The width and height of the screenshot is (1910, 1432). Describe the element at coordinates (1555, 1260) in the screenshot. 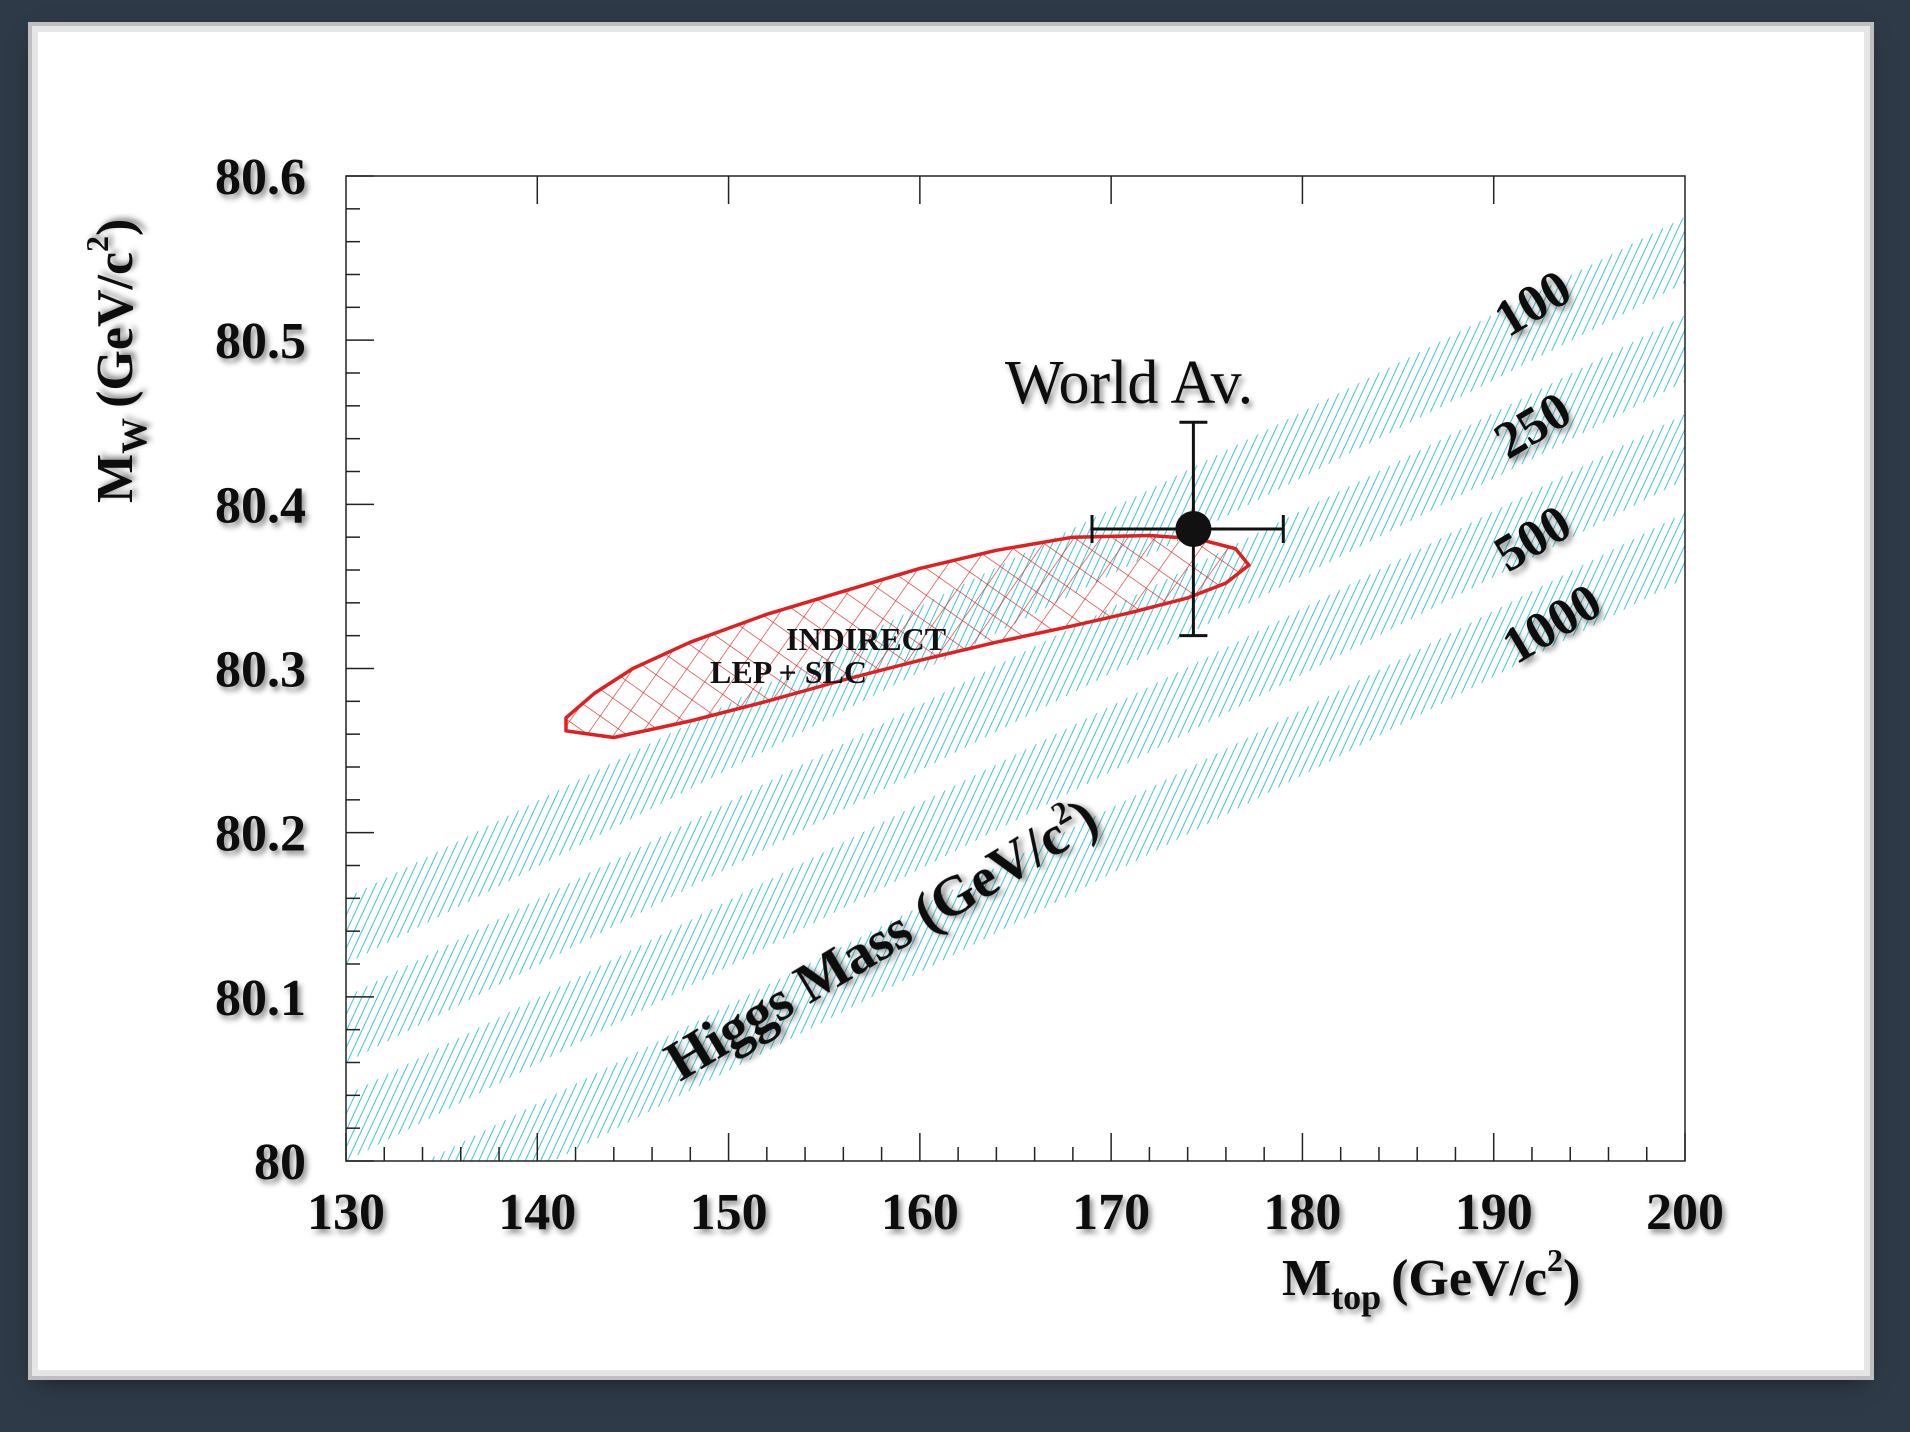

I see `x-axis-title-sup: 2` at that location.